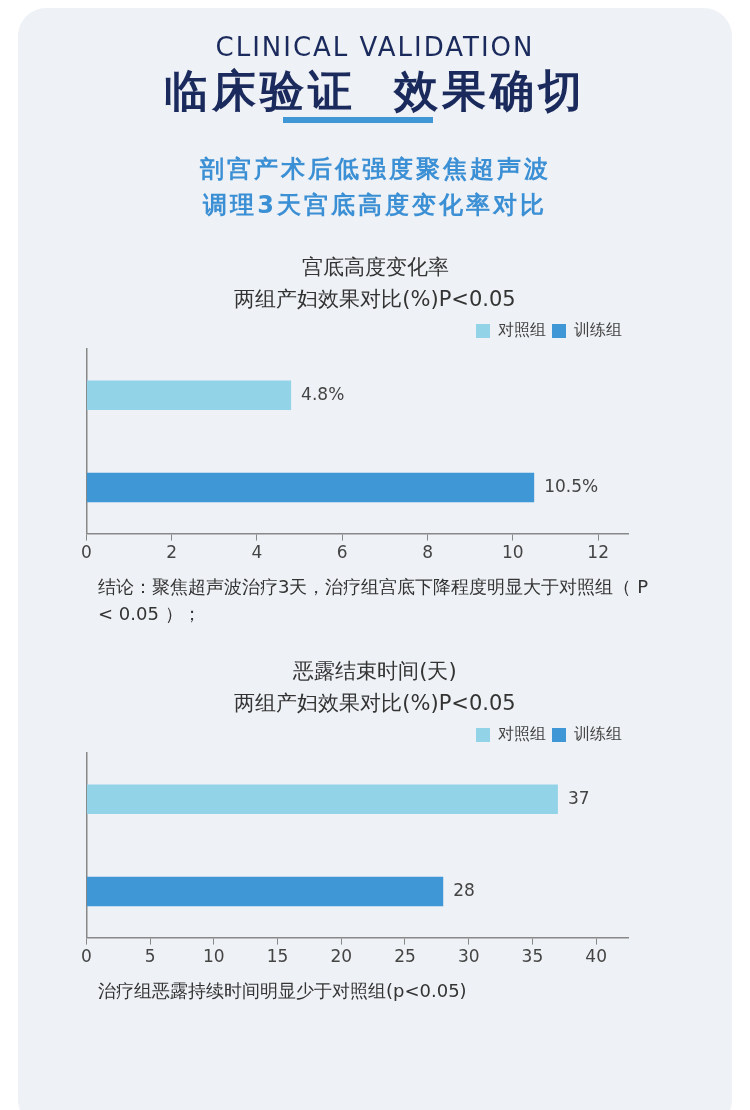 The width and height of the screenshot is (750, 1110). What do you see at coordinates (375, 91) in the screenshot?
I see `text: 临床验证 效果确切` at bounding box center [375, 91].